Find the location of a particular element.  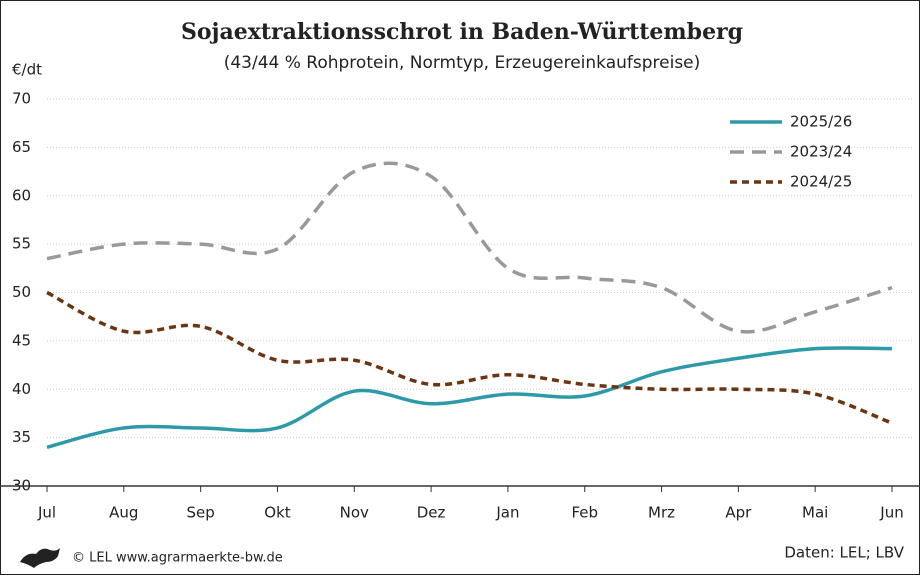

x-tick-label: Mrz is located at coordinates (661, 513).